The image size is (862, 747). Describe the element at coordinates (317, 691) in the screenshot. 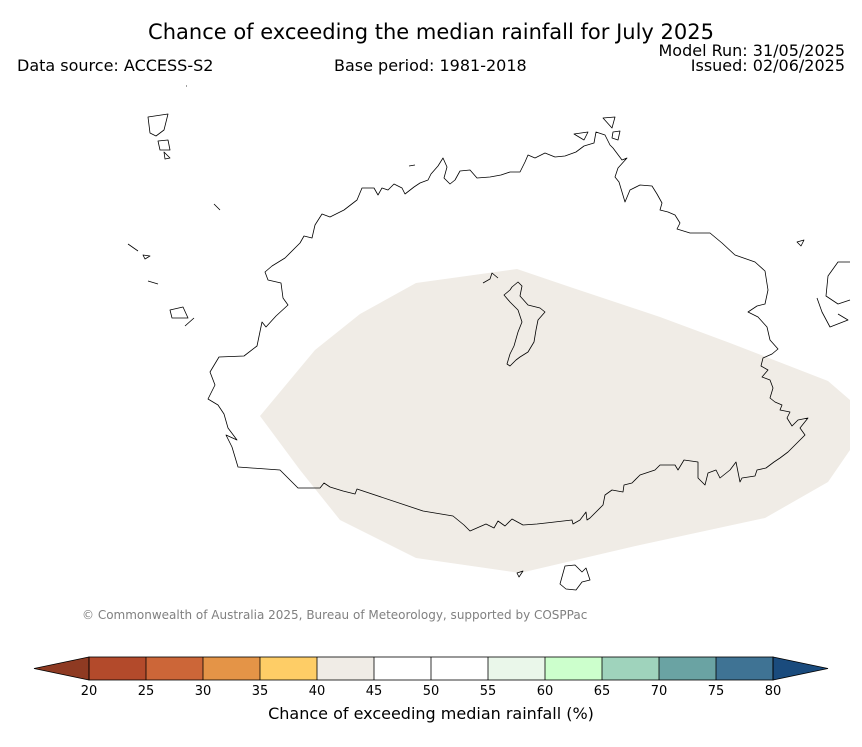

I see `colorbar-tick-label: 40` at that location.